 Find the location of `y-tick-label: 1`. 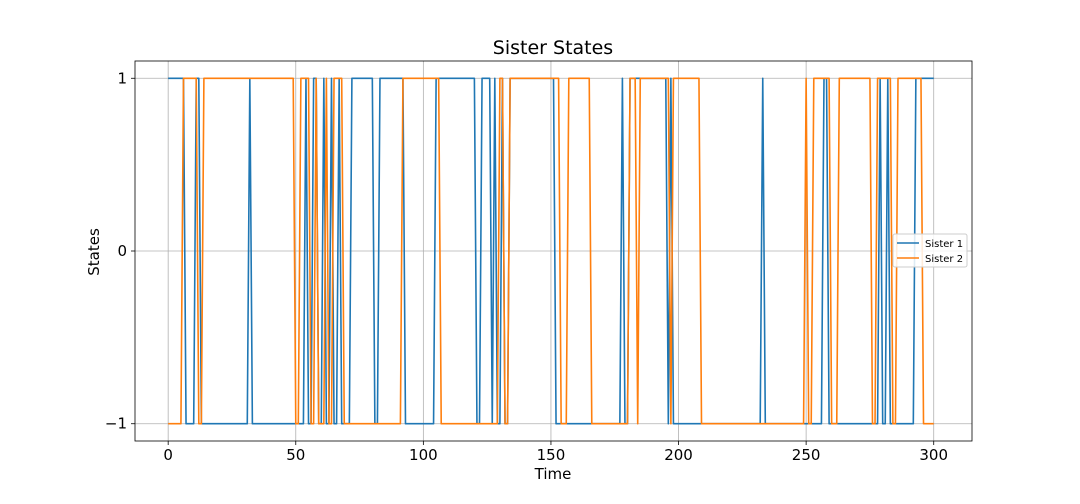

y-tick-label: 1 is located at coordinates (122, 78).